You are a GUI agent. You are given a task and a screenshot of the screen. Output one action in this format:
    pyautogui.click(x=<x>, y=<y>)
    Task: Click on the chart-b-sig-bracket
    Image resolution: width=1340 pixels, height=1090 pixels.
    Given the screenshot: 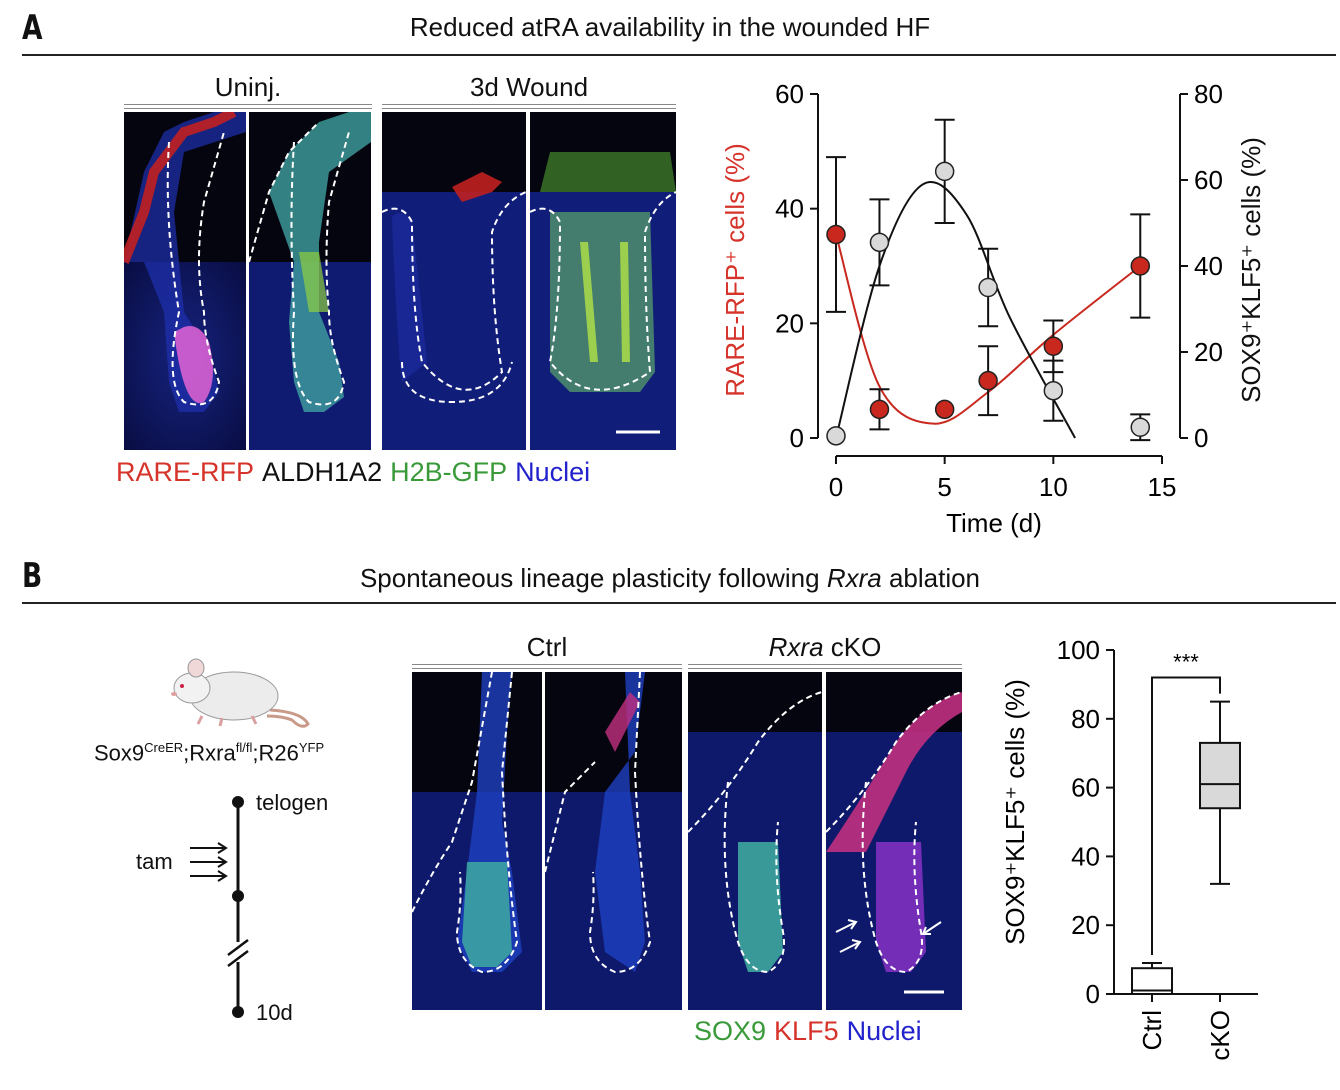 What is the action you would take?
    pyautogui.click(x=1186, y=816)
    